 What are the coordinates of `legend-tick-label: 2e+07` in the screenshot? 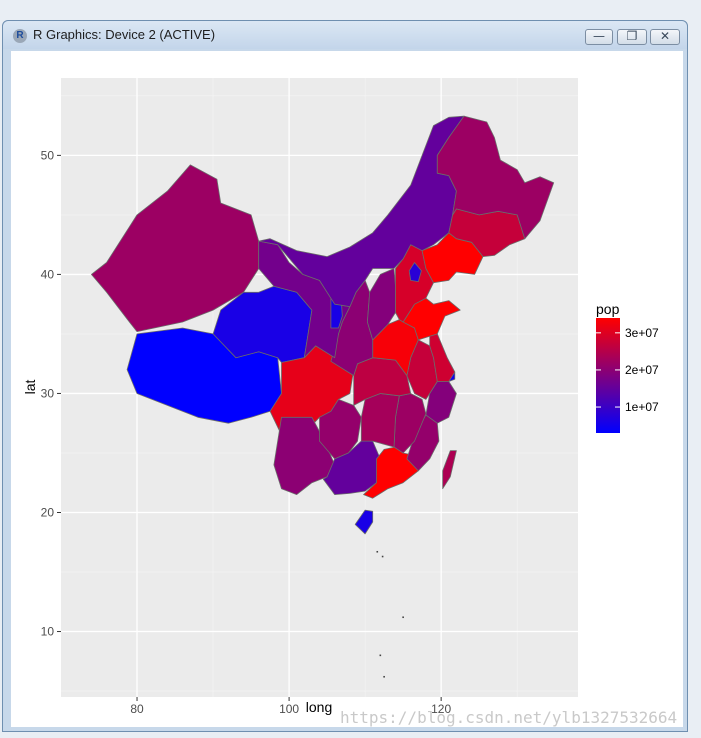 It's located at (642, 370).